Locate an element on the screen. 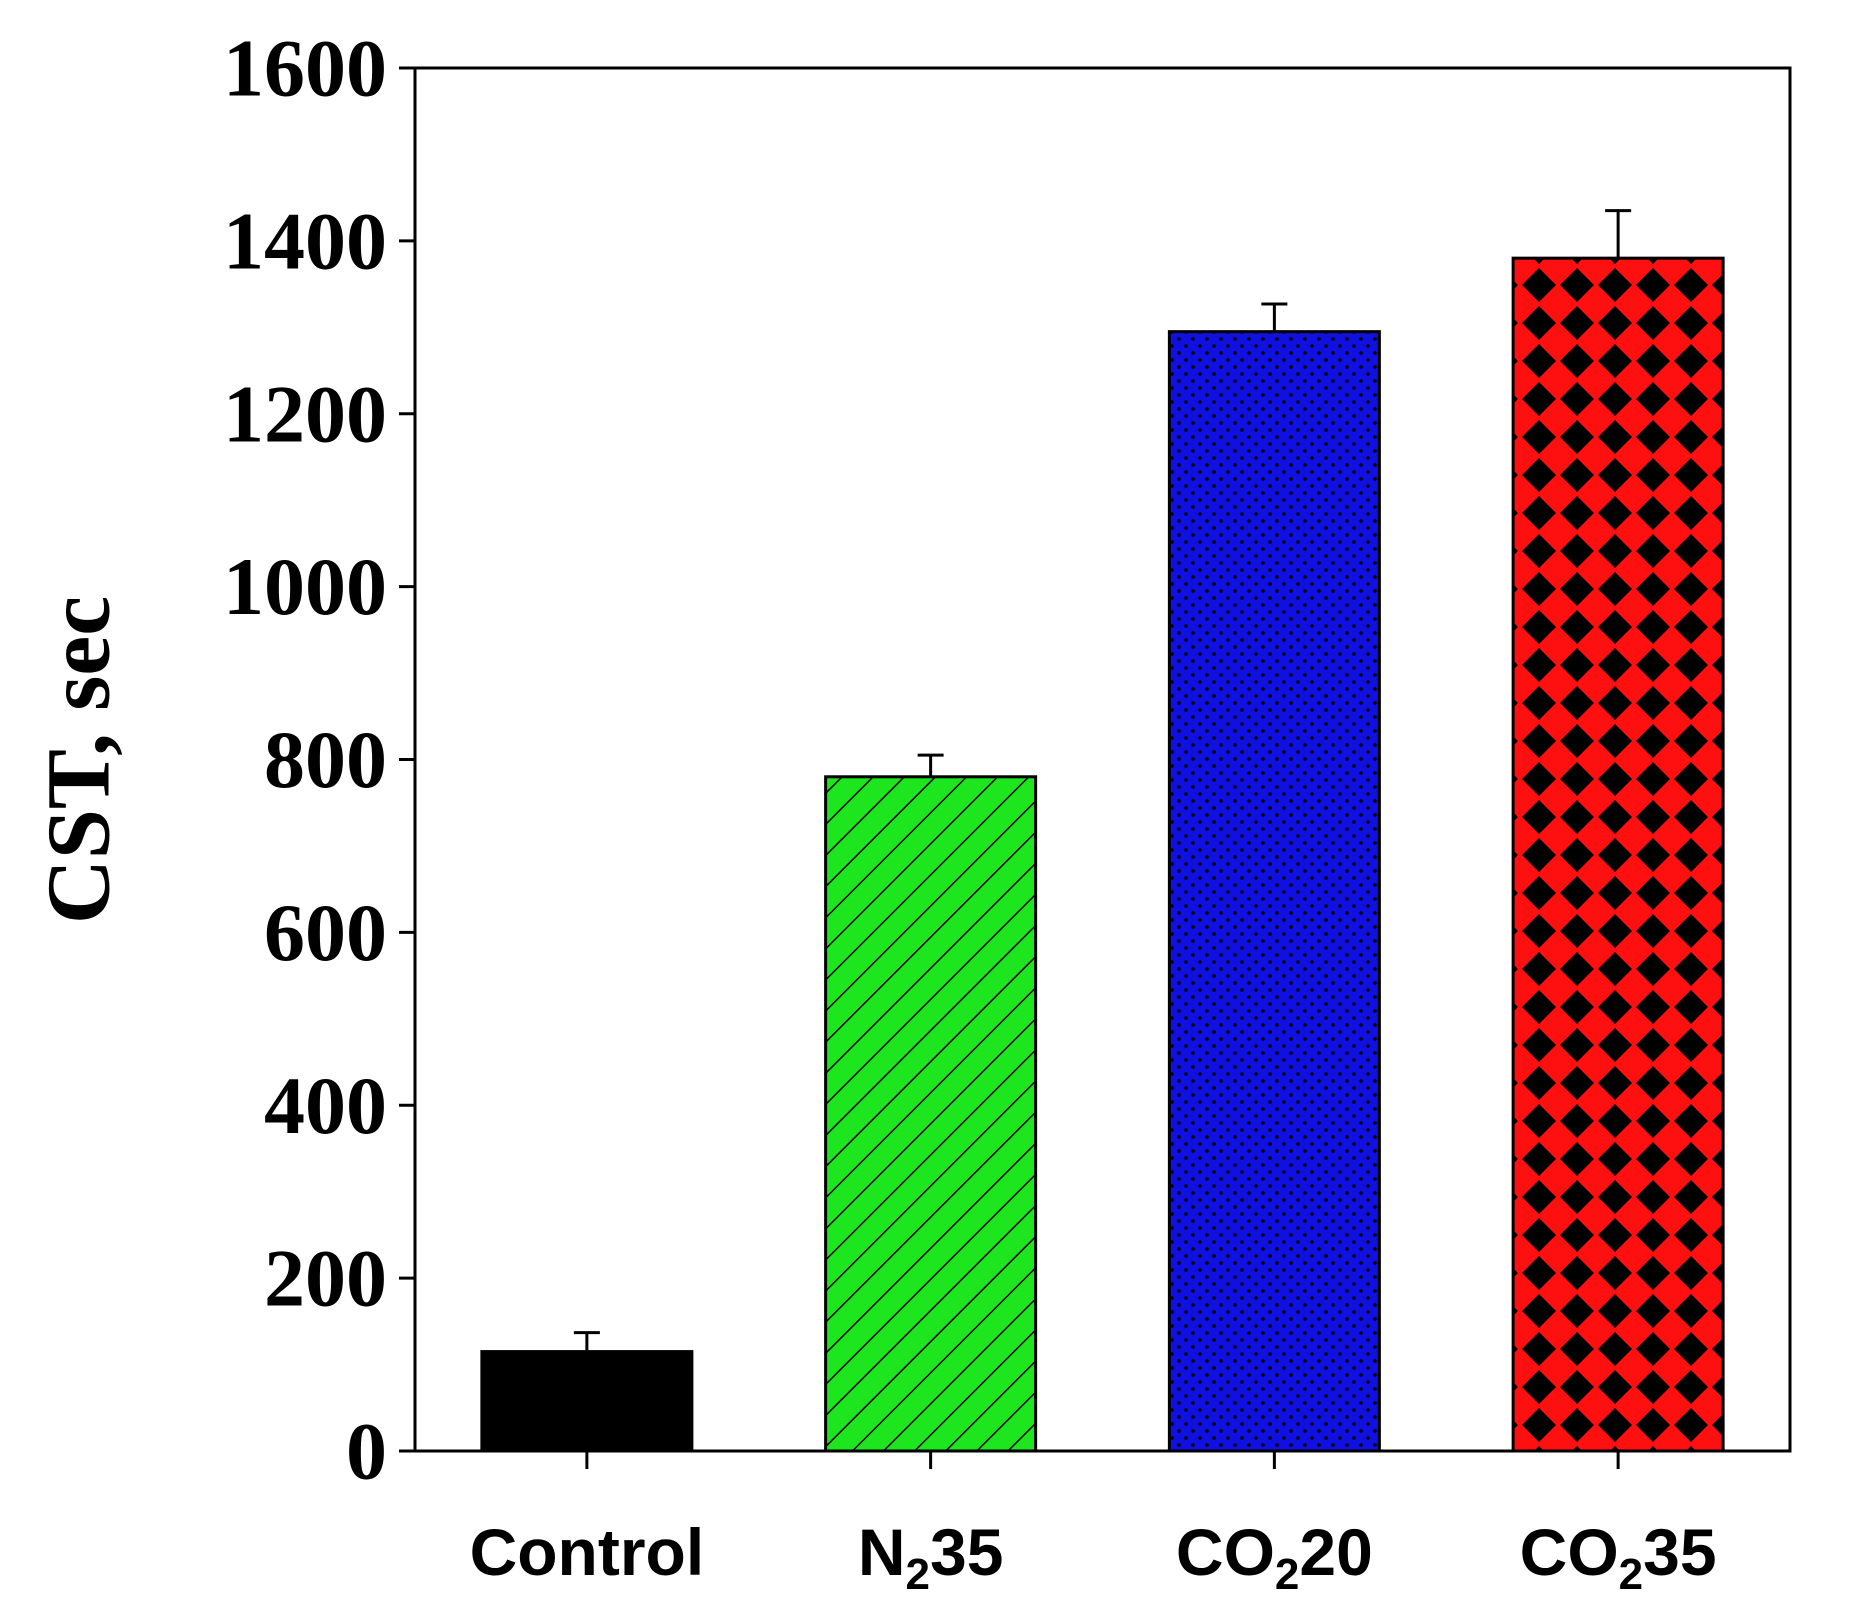  y-tick-label: 600 is located at coordinates (325, 932).